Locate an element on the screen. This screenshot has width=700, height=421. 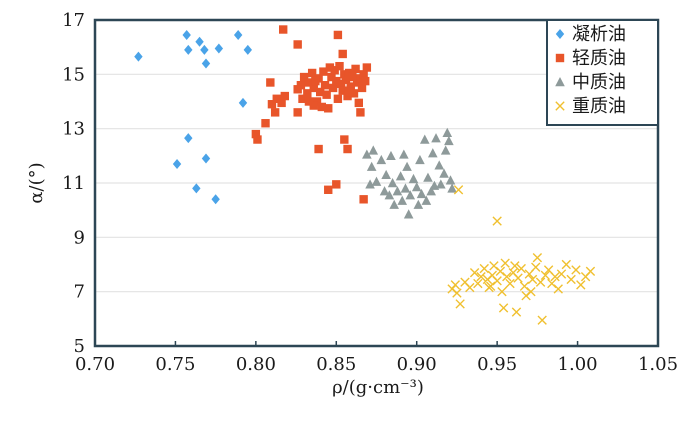
x-axis-label: ρ/(g·cm⁻³) is located at coordinates (378, 387).